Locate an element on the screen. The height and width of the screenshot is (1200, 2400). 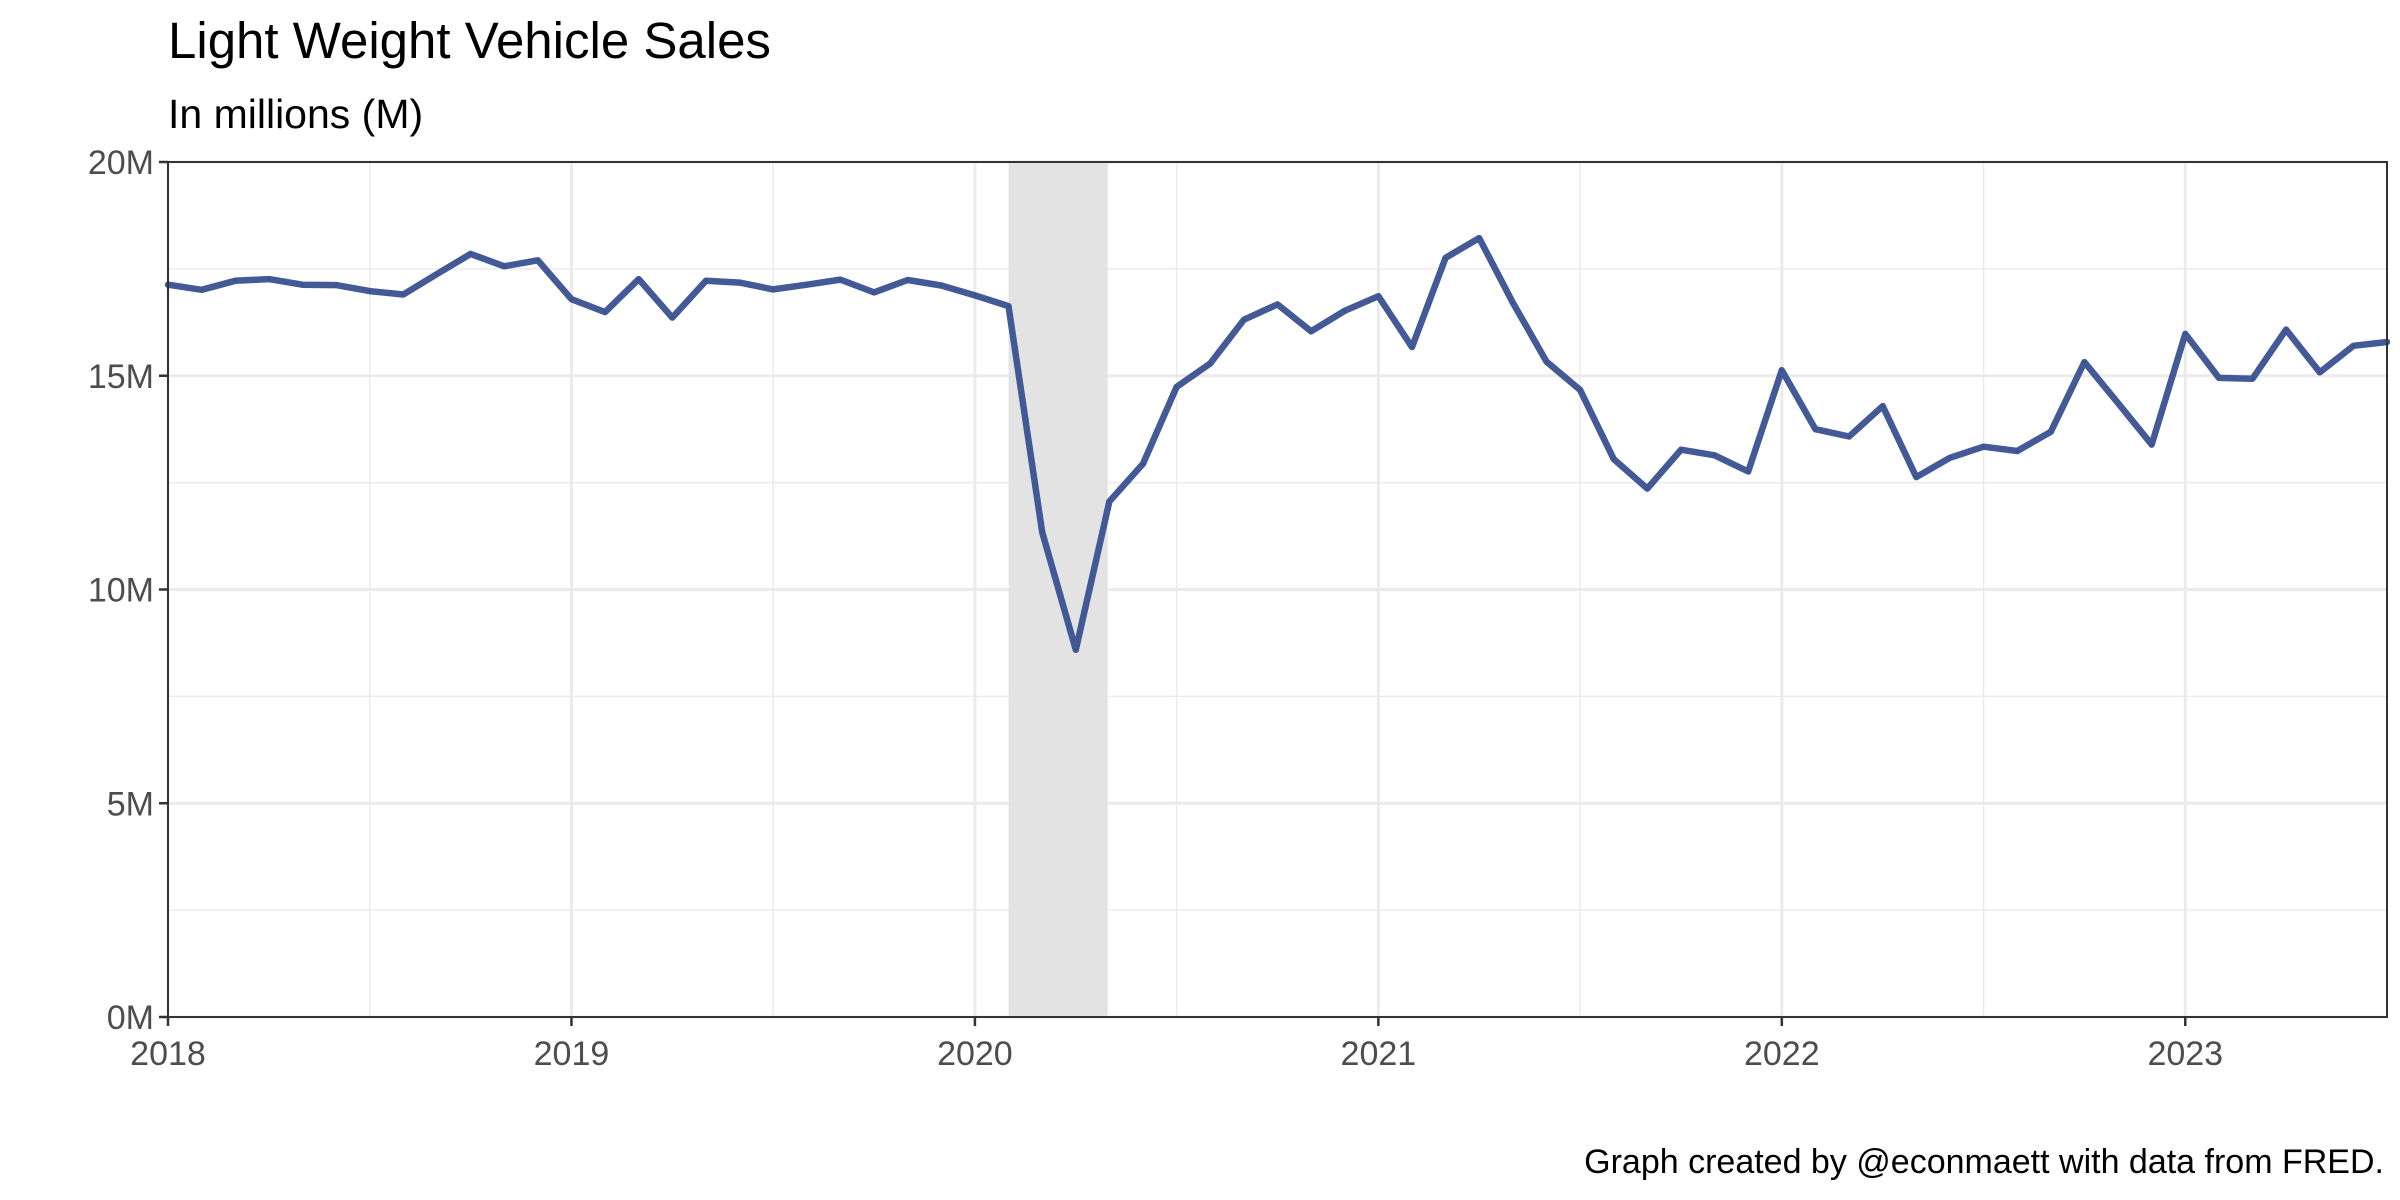
x-tick-label: 2022 is located at coordinates (1782, 1054).